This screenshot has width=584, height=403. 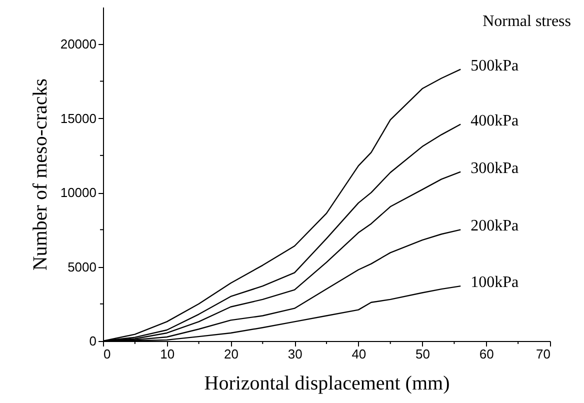 I want to click on x-axis-title: Horizontal displacement (mm), so click(x=327, y=383).